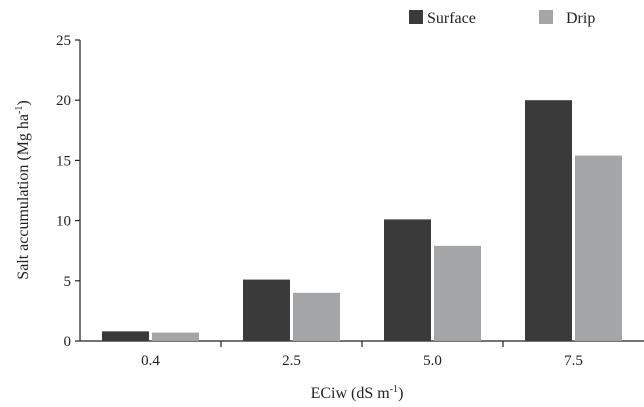  I want to click on bar-drip-2.5, so click(316, 316).